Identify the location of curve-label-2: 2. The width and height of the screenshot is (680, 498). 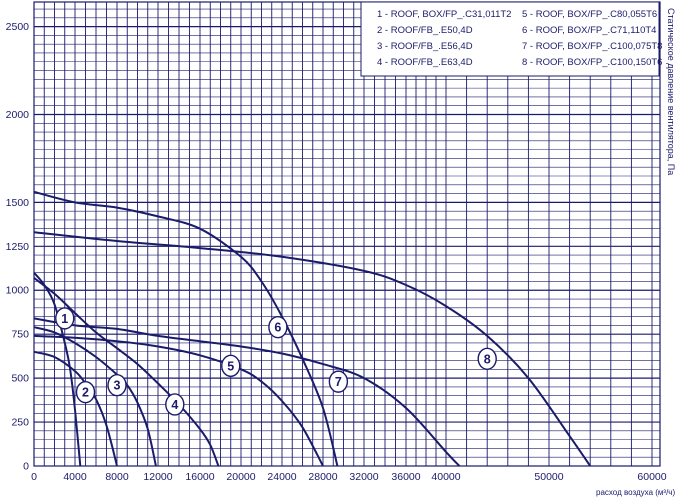
(85, 393).